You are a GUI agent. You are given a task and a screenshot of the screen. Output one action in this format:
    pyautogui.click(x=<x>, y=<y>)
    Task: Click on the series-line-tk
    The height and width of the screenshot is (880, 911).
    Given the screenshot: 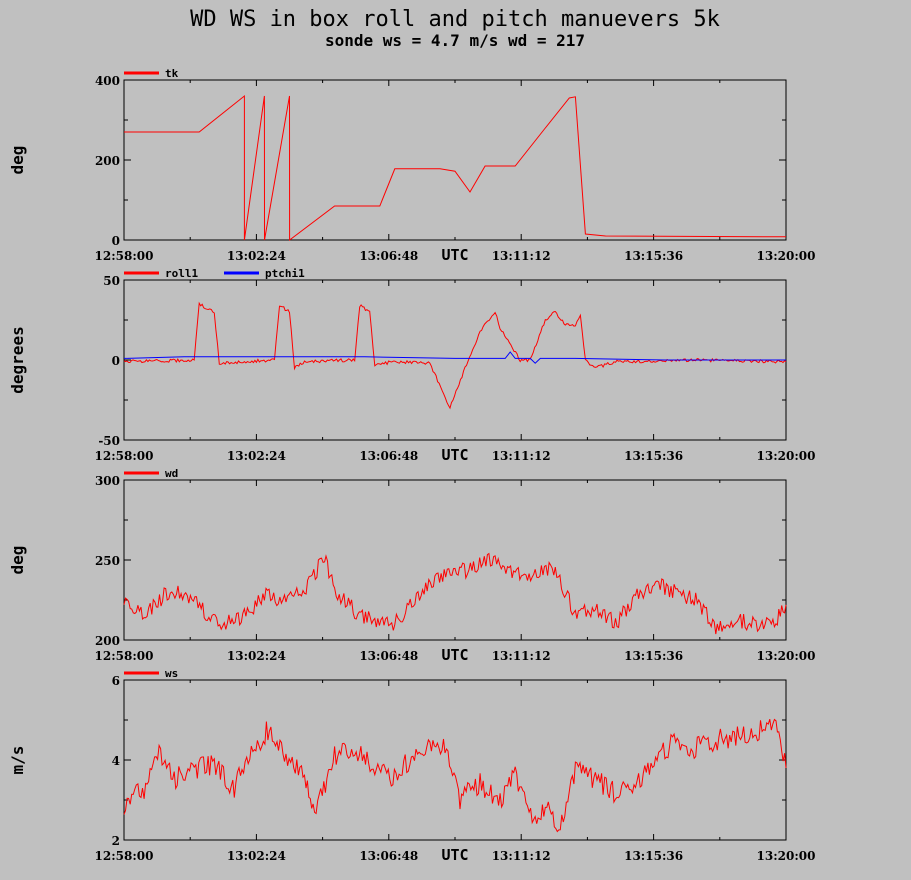 What is the action you would take?
    pyautogui.click(x=455, y=168)
    